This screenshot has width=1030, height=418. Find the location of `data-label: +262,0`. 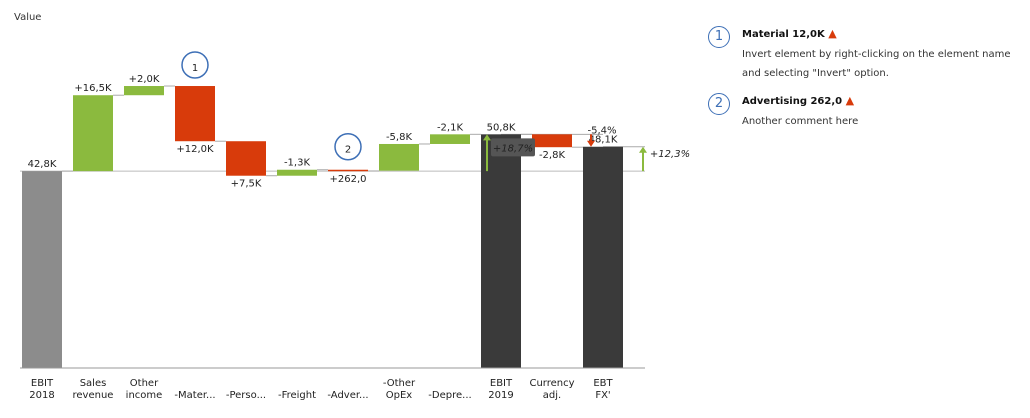

data-label: +262,0 is located at coordinates (347, 179).